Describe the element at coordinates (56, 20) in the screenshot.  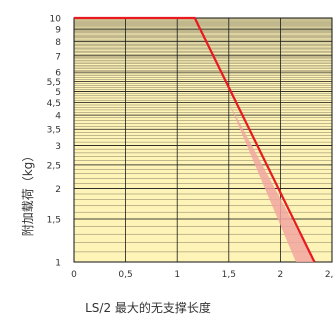
I see `y-tick-label: 10` at that location.